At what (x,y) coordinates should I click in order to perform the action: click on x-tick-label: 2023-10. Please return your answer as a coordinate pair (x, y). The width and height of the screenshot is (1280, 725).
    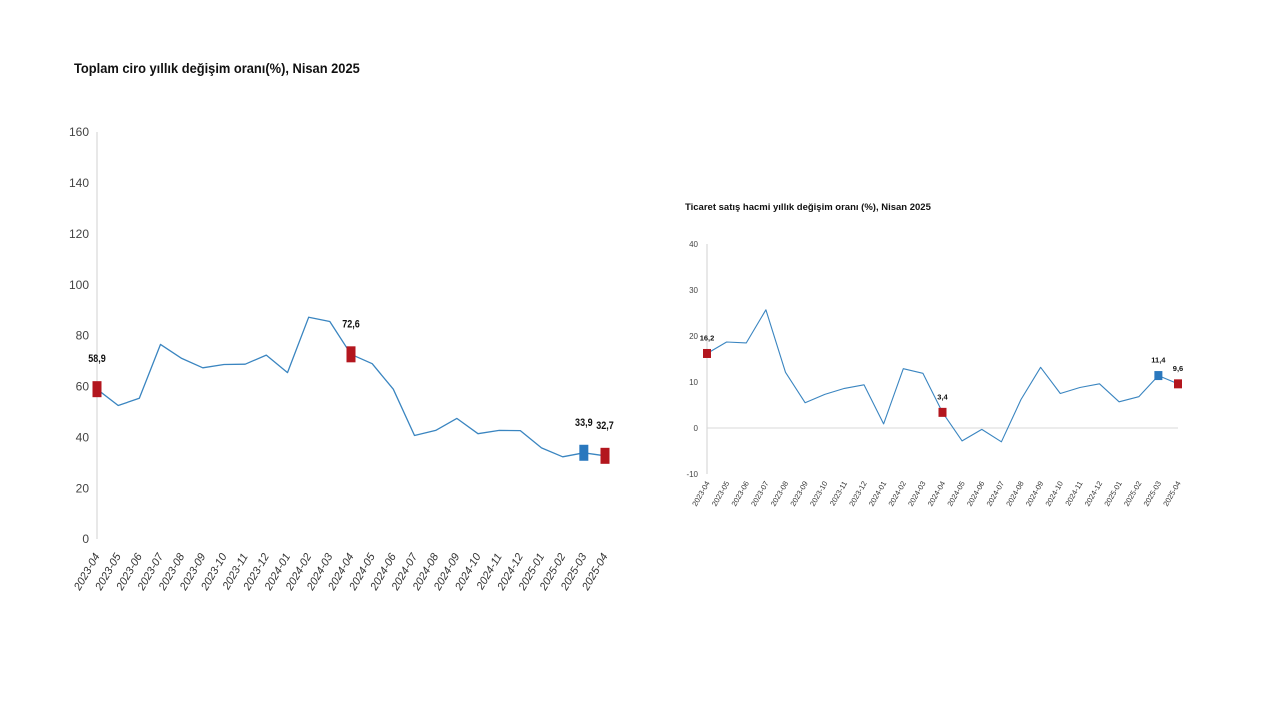
    Looking at the image, I should click on (819, 494).